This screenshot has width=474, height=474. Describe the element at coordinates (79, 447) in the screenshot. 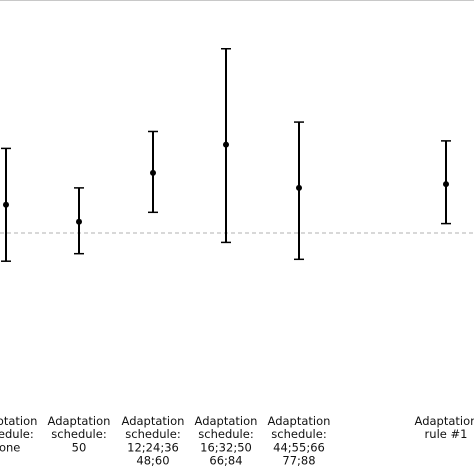

I see `category-label-line: 50` at that location.